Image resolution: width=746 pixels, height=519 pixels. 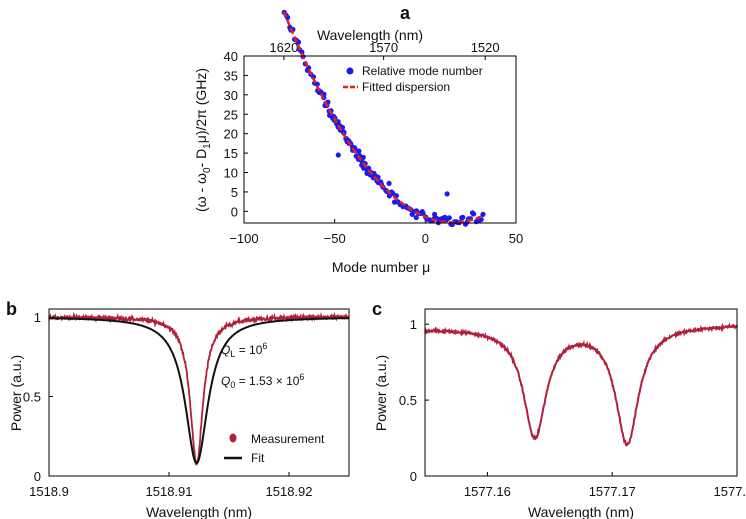 I want to click on x-tick-label: −50, so click(x=335, y=238).